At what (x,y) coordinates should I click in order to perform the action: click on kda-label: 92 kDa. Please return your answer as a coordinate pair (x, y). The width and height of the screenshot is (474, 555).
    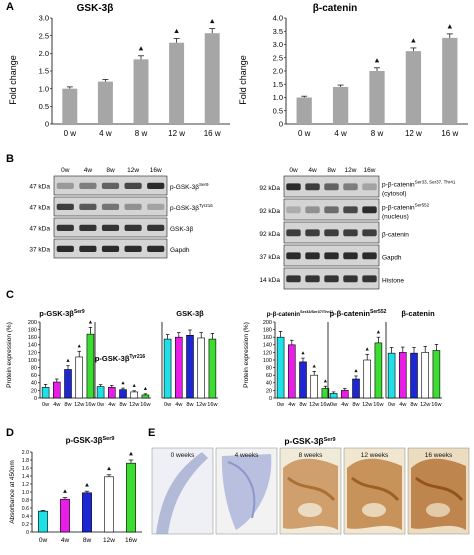
    Looking at the image, I should click on (269, 211).